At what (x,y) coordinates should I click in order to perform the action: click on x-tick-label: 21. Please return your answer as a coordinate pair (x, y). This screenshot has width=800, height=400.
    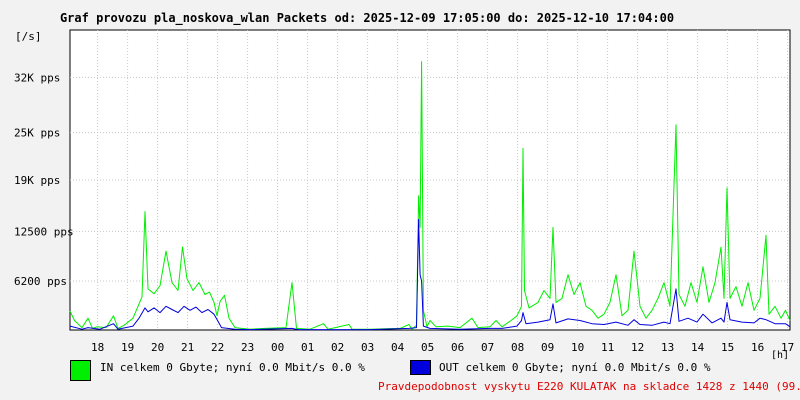
    Looking at the image, I should click on (187, 347).